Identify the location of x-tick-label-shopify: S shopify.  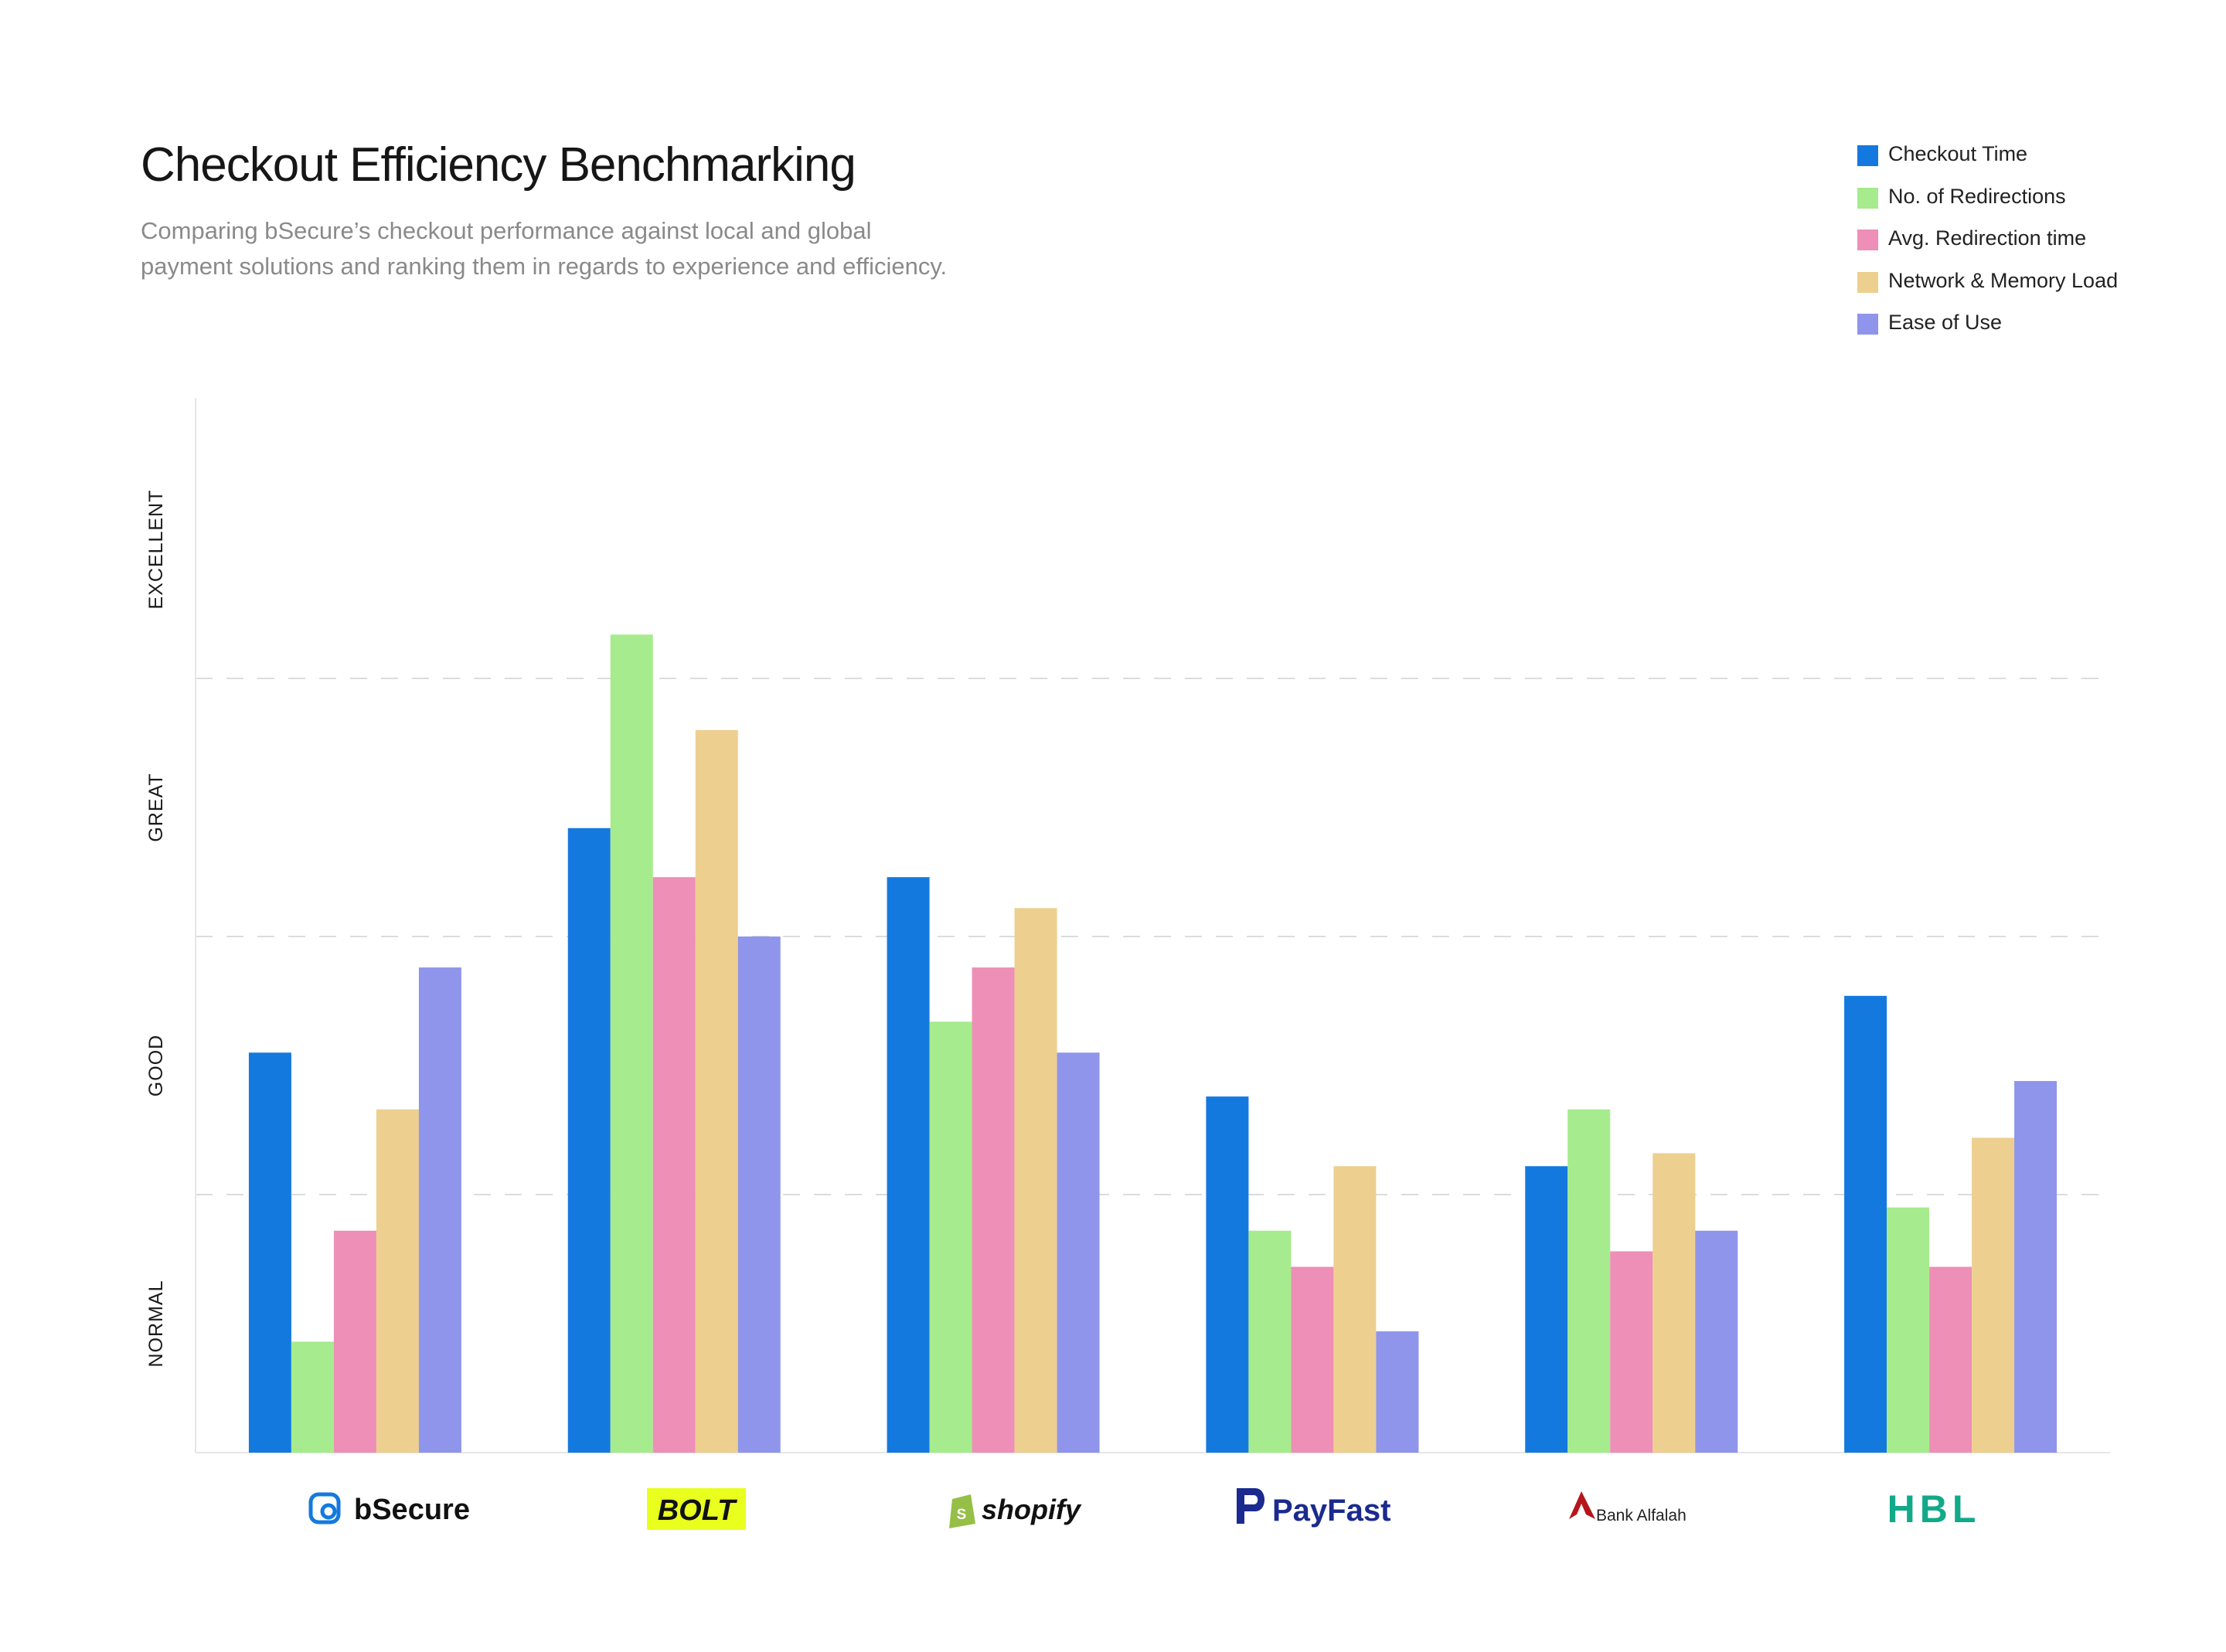
(1015, 1511).